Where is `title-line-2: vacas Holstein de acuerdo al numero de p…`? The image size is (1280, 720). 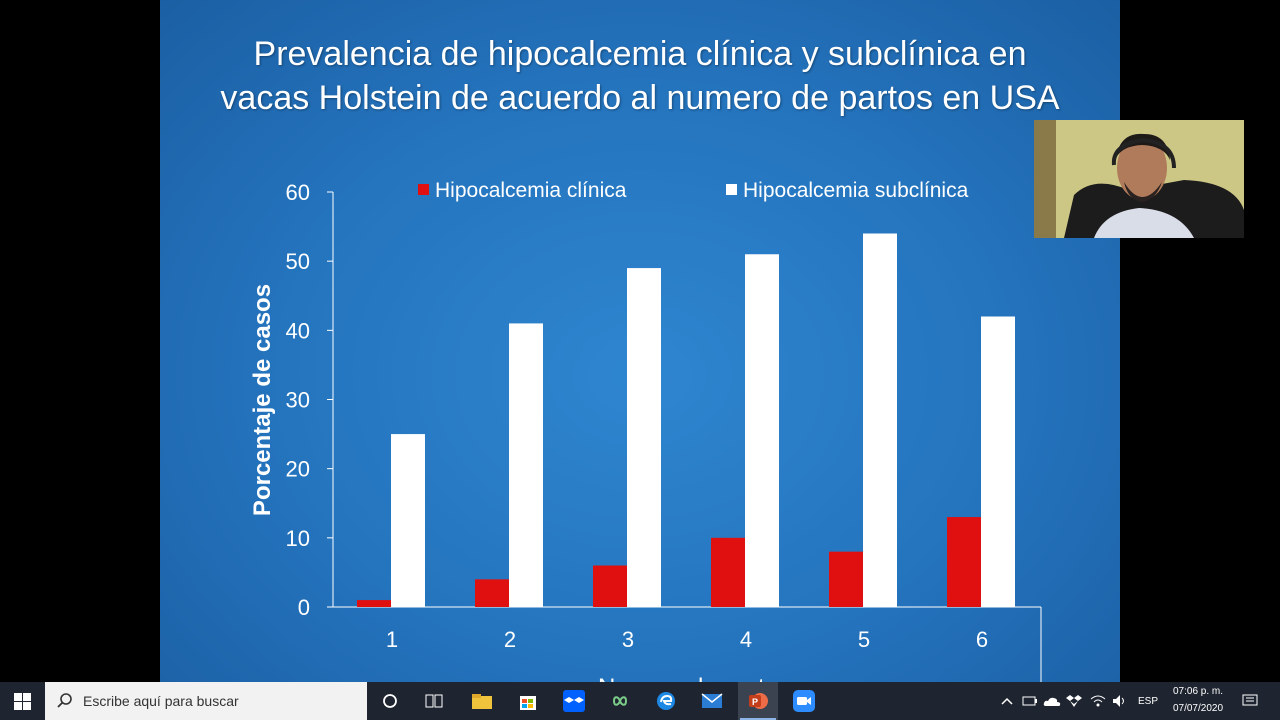
title-line-2: vacas Holstein de acuerdo al numero de p… is located at coordinates (640, 98).